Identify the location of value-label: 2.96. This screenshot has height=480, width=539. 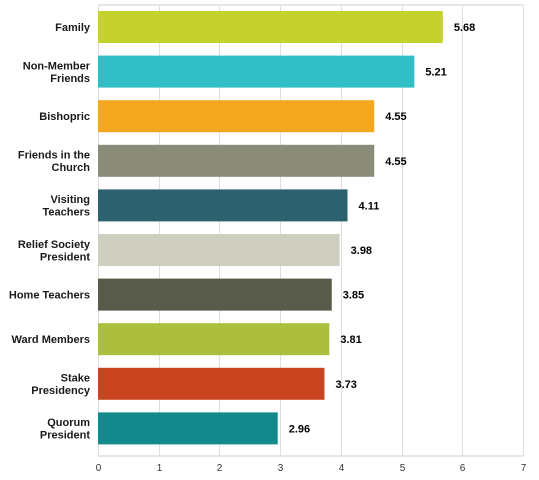
(299, 429).